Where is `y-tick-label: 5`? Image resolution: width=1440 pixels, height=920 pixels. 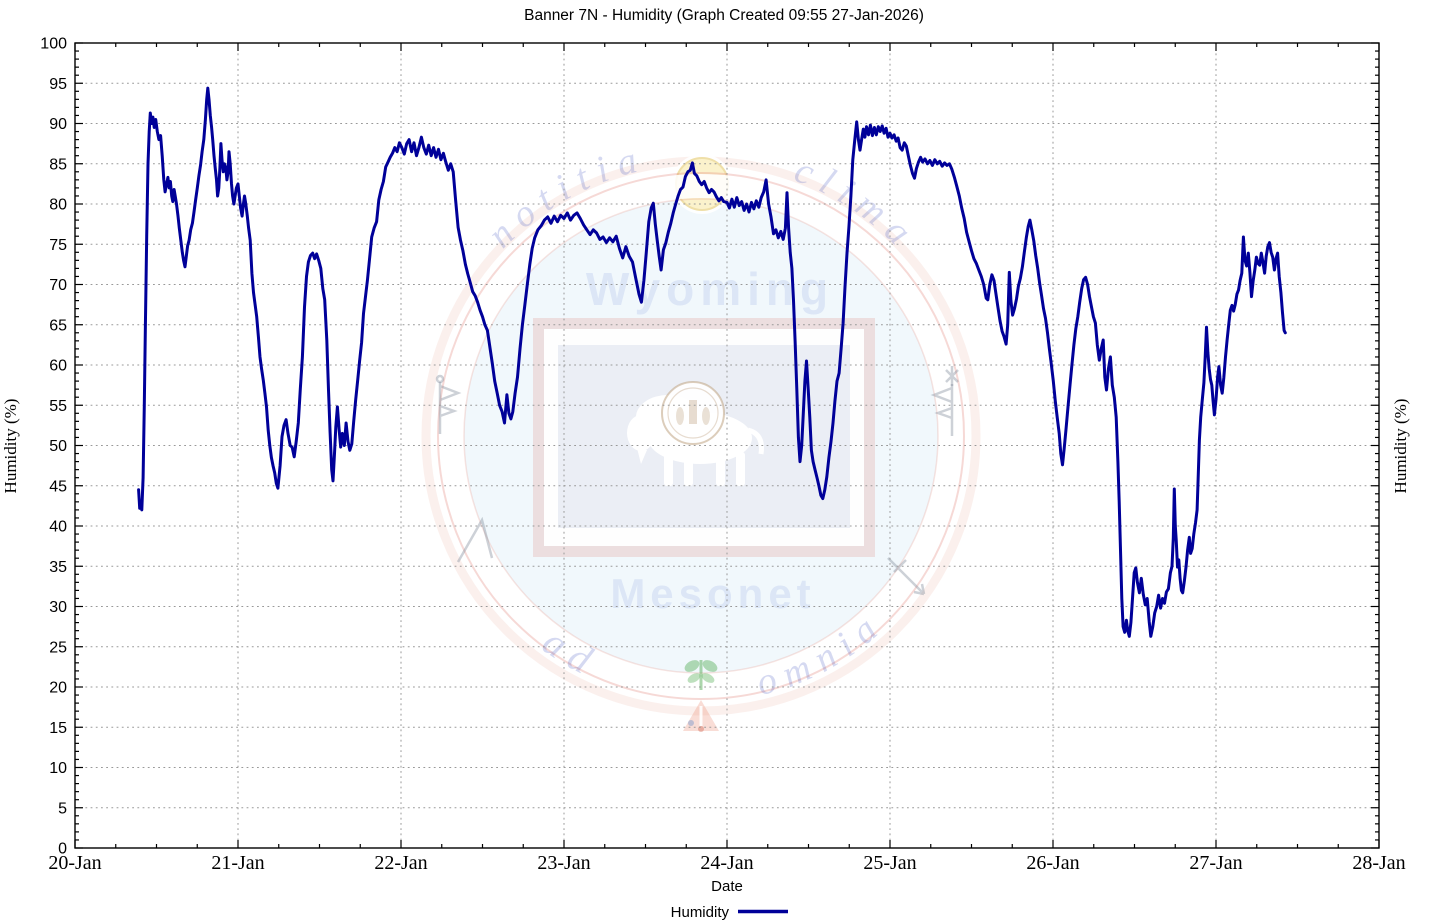
y-tick-label: 5 is located at coordinates (62, 808).